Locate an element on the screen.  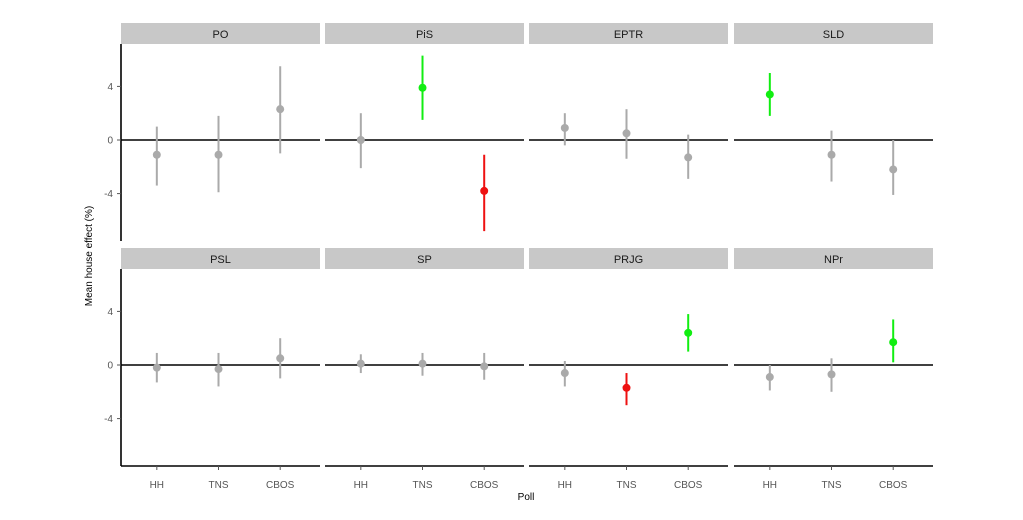
facet-title: SLD is located at coordinates (833, 35).